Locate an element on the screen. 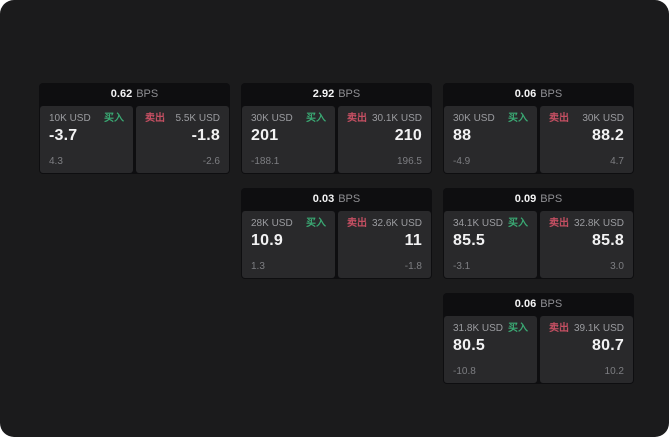 Image resolution: width=669 pixels, height=437 pixels. buy-panel-top: 34.1K USD 买入 is located at coordinates (490, 223).